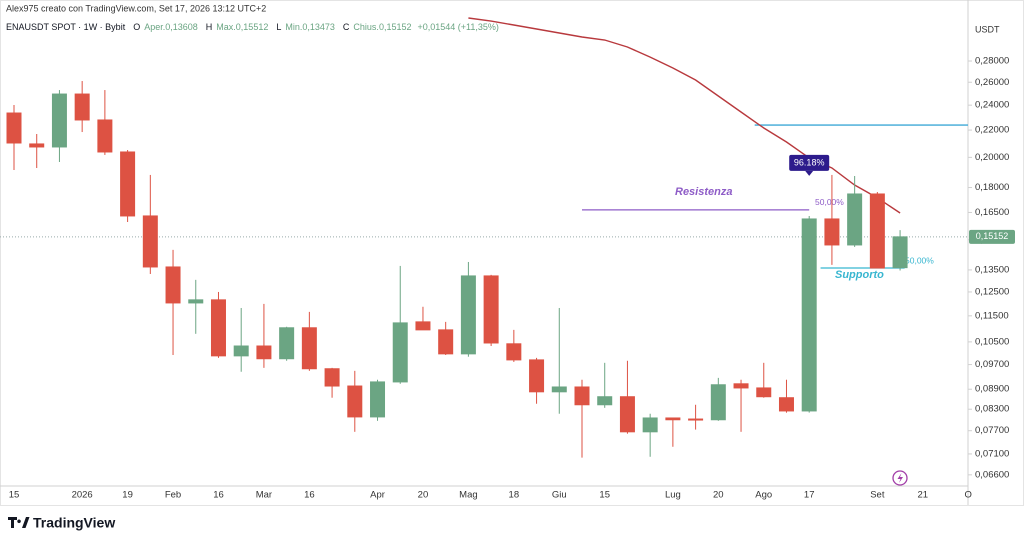 The height and width of the screenshot is (544, 1024). What do you see at coordinates (514, 495) in the screenshot?
I see `x-tick-label: 18` at bounding box center [514, 495].